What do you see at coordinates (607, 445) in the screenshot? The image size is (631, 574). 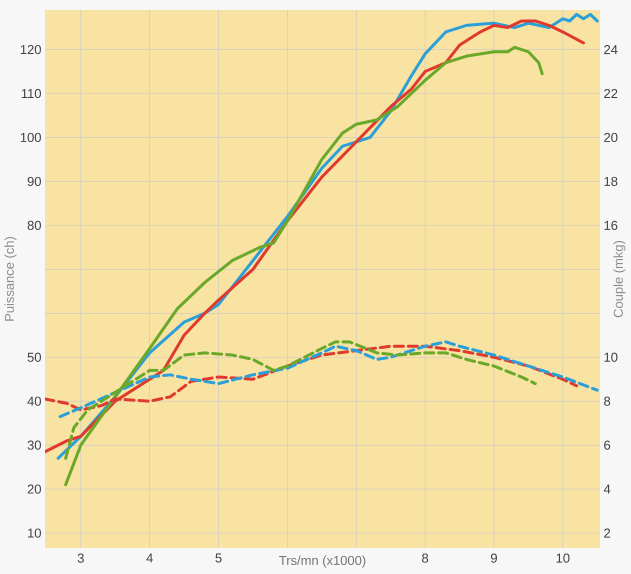 I see `y2-tick-label: 6` at bounding box center [607, 445].